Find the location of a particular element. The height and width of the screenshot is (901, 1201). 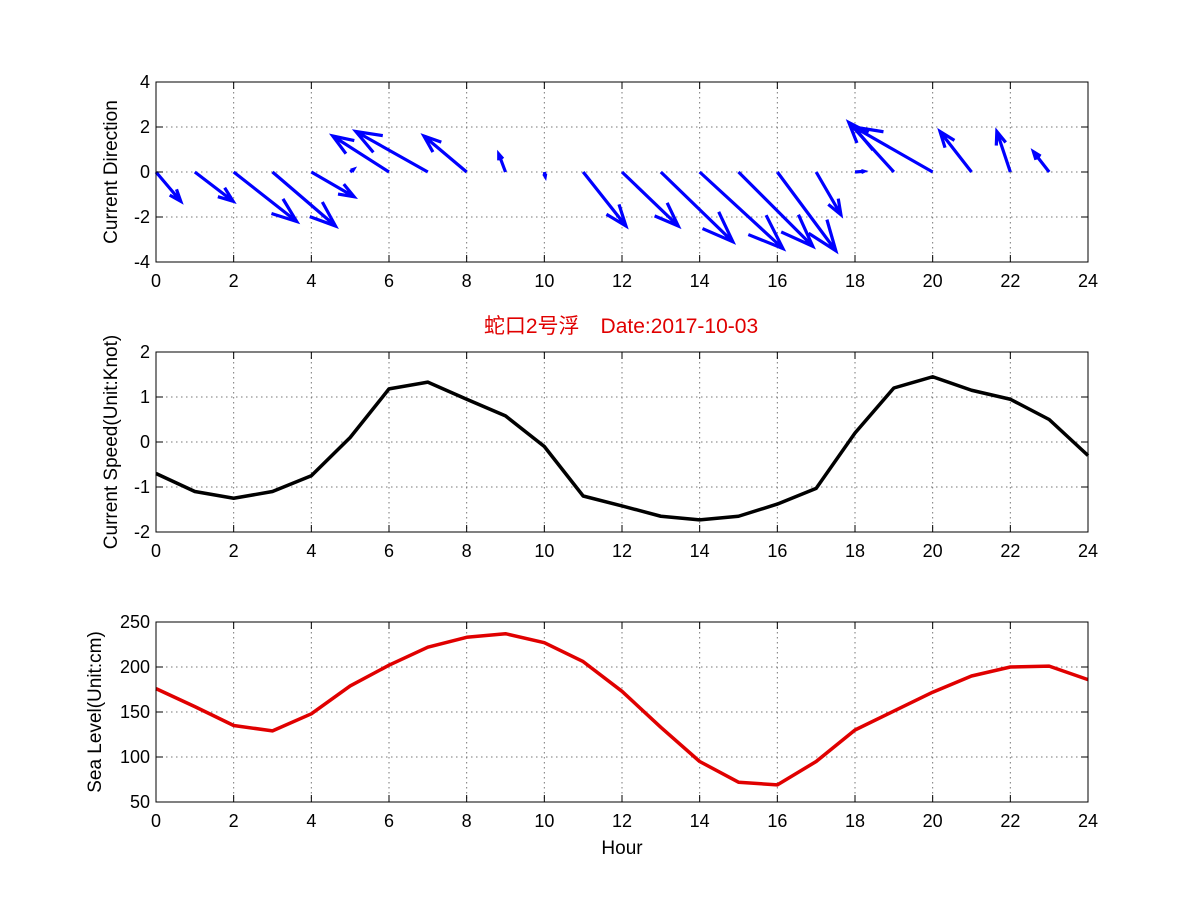

y-tick-label: 4 is located at coordinates (145, 82).